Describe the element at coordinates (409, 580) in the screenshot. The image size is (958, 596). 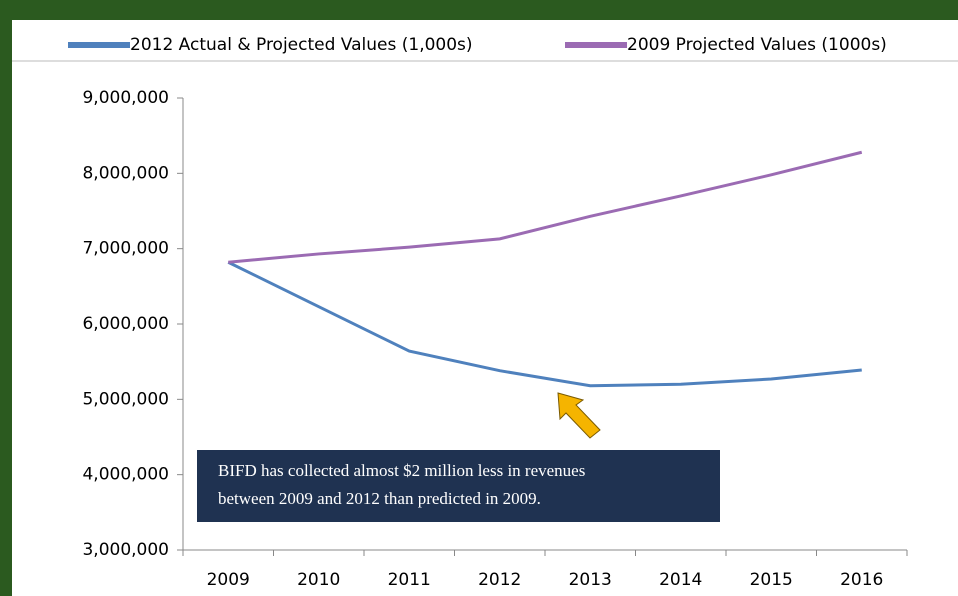
I see `x-tick-label: 2011` at that location.